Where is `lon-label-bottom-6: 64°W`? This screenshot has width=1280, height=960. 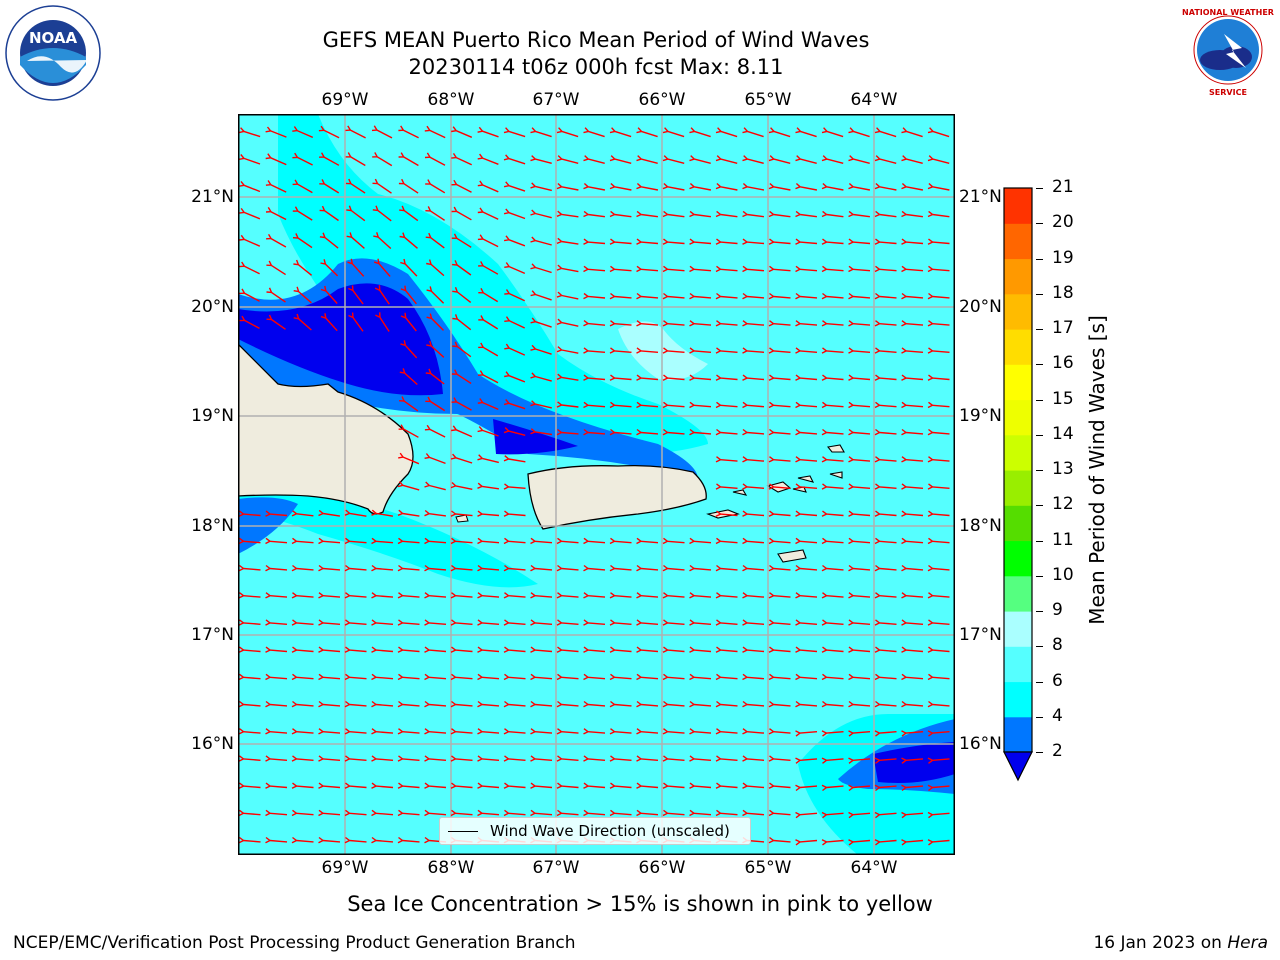
lon-label-bottom-6: 64°W is located at coordinates (874, 868).